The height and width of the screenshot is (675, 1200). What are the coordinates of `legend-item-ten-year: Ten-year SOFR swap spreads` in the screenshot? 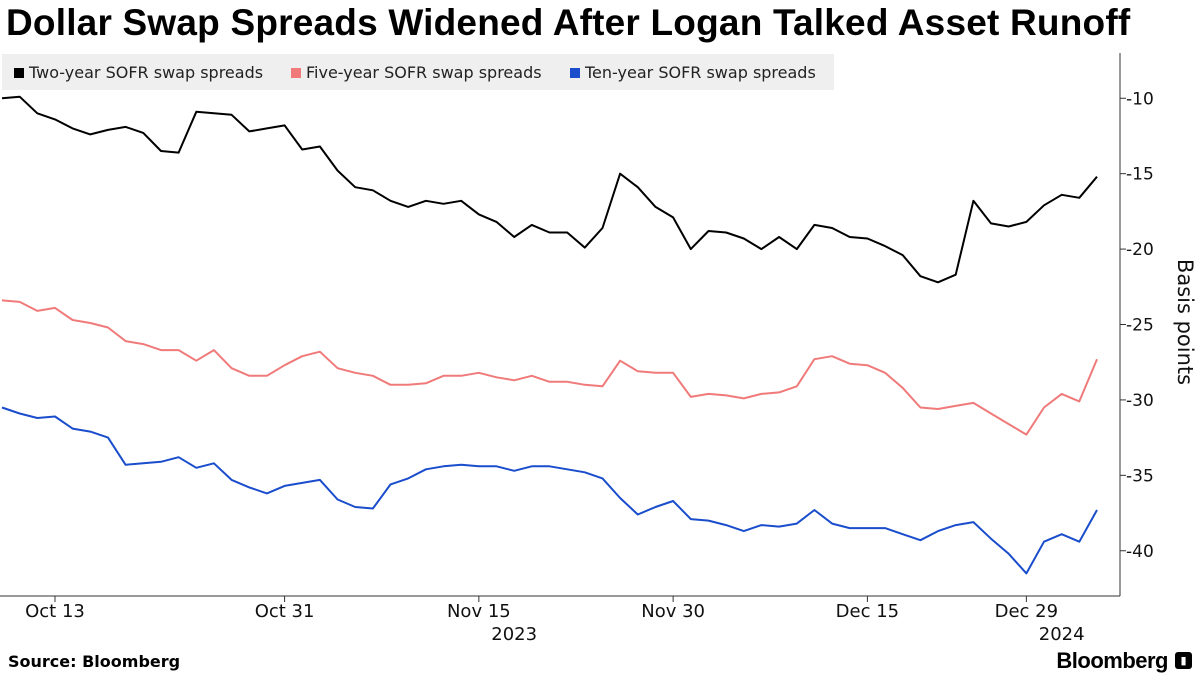 It's located at (693, 72).